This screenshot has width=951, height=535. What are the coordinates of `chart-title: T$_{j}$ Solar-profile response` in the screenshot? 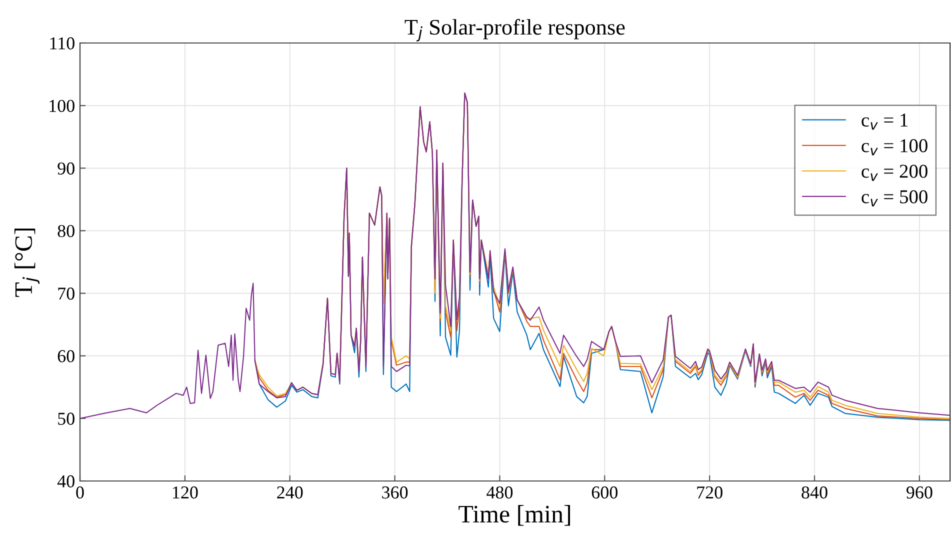 It's located at (514, 30).